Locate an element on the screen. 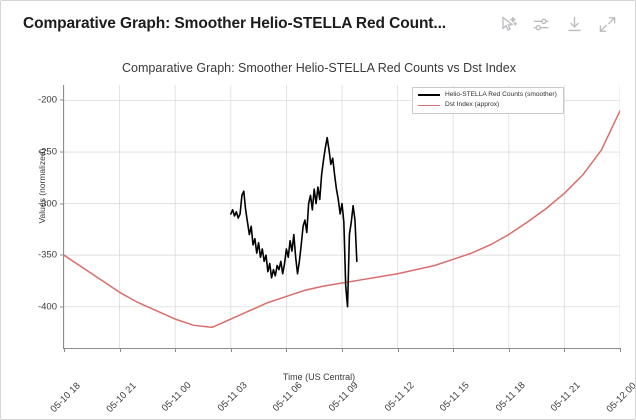  y-tick-label: -200 is located at coordinates (47, 100).